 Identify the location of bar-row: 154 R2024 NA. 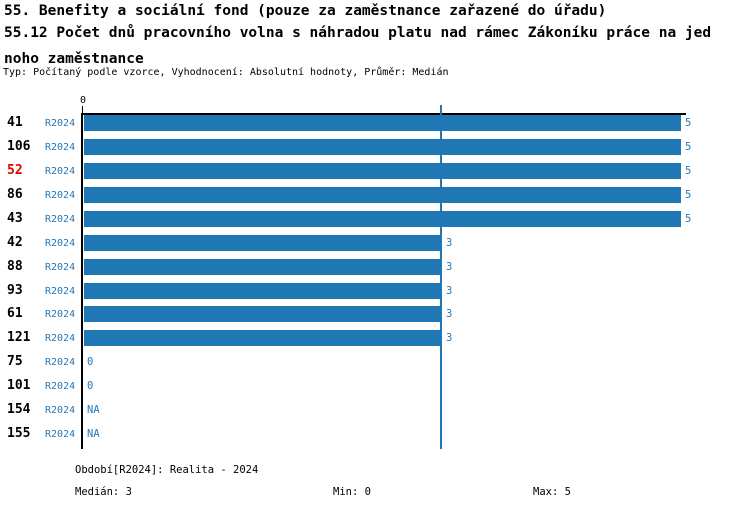
(375, 410).